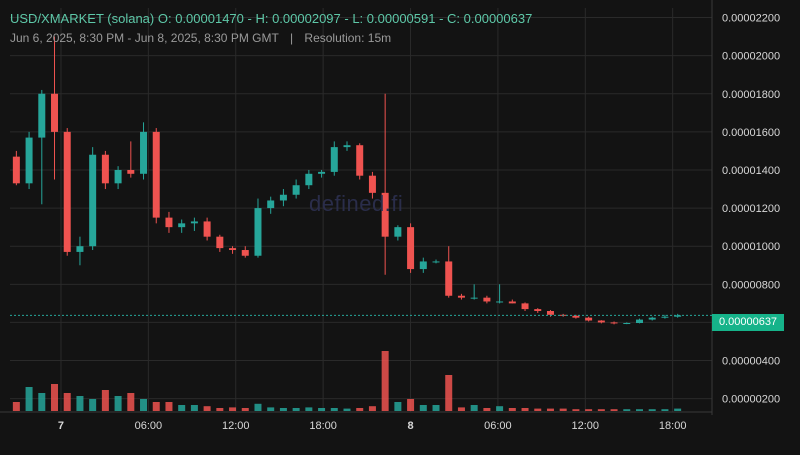  Describe the element at coordinates (751, 400) in the screenshot. I see `y-tick-label: 0.00000200` at that location.